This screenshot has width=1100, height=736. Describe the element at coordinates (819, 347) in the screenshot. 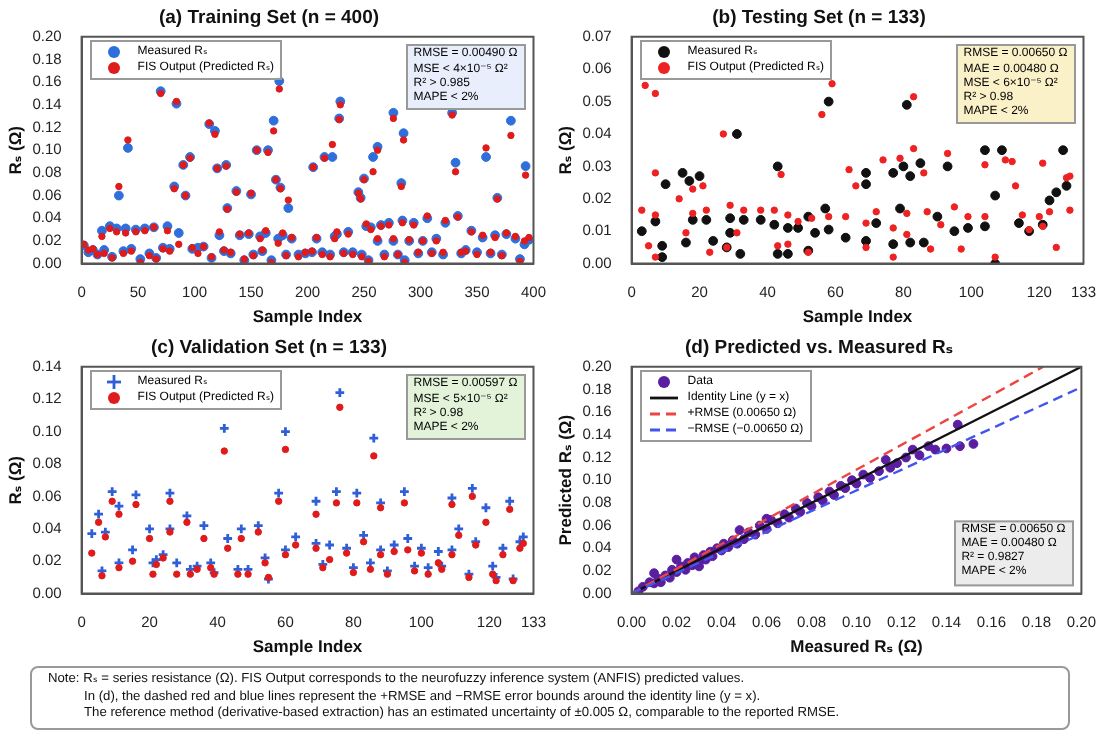

I see `chart-title: (d) Predicted vs. Measured Rₛ` at that location.